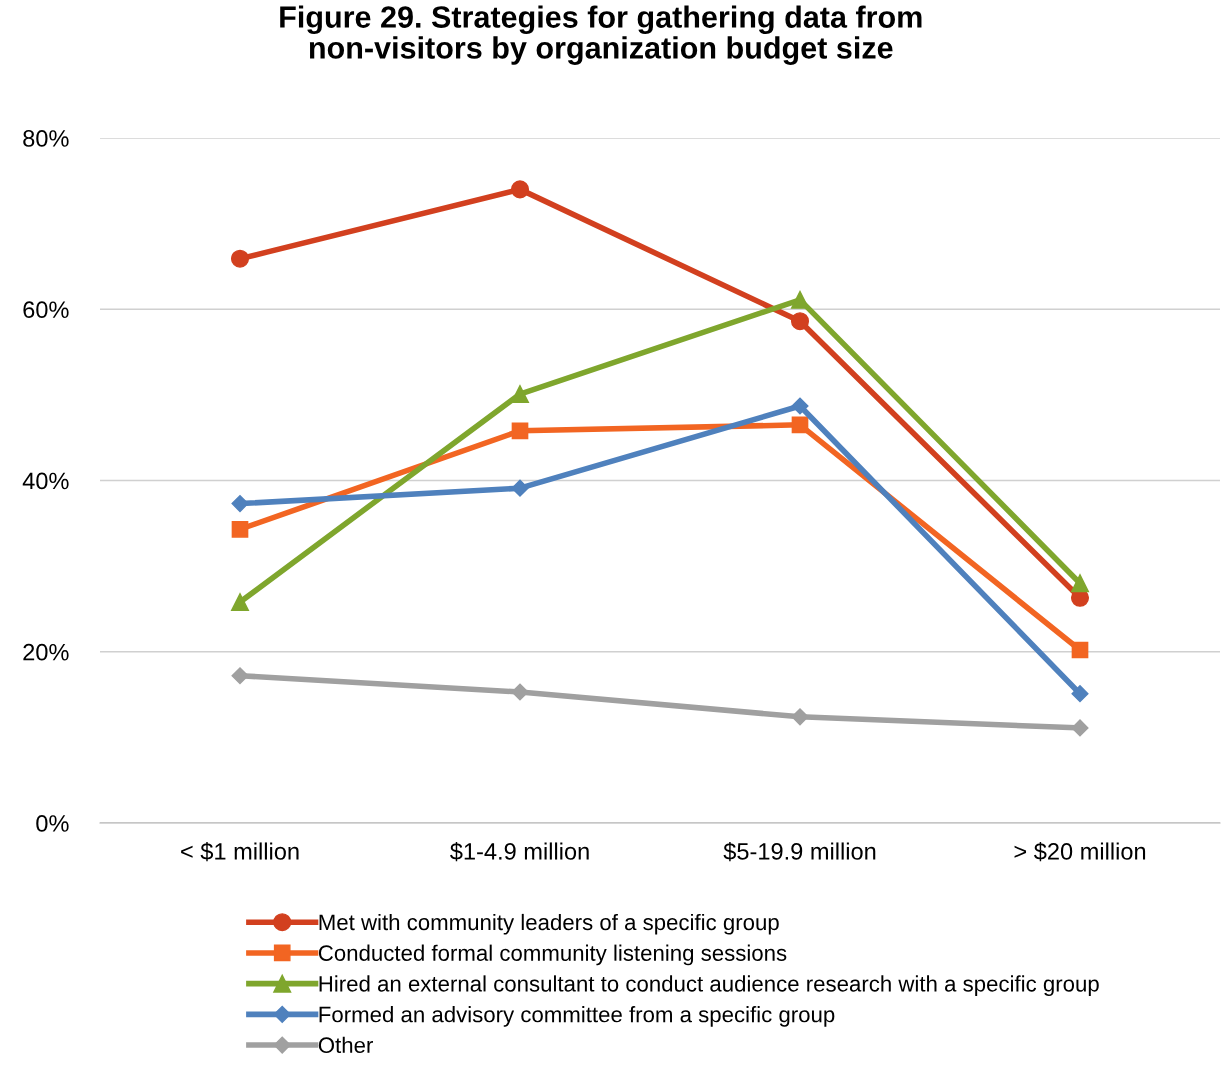 This screenshot has height=1088, width=1226. What do you see at coordinates (46, 310) in the screenshot?
I see `y-tick-label: 60%` at bounding box center [46, 310].